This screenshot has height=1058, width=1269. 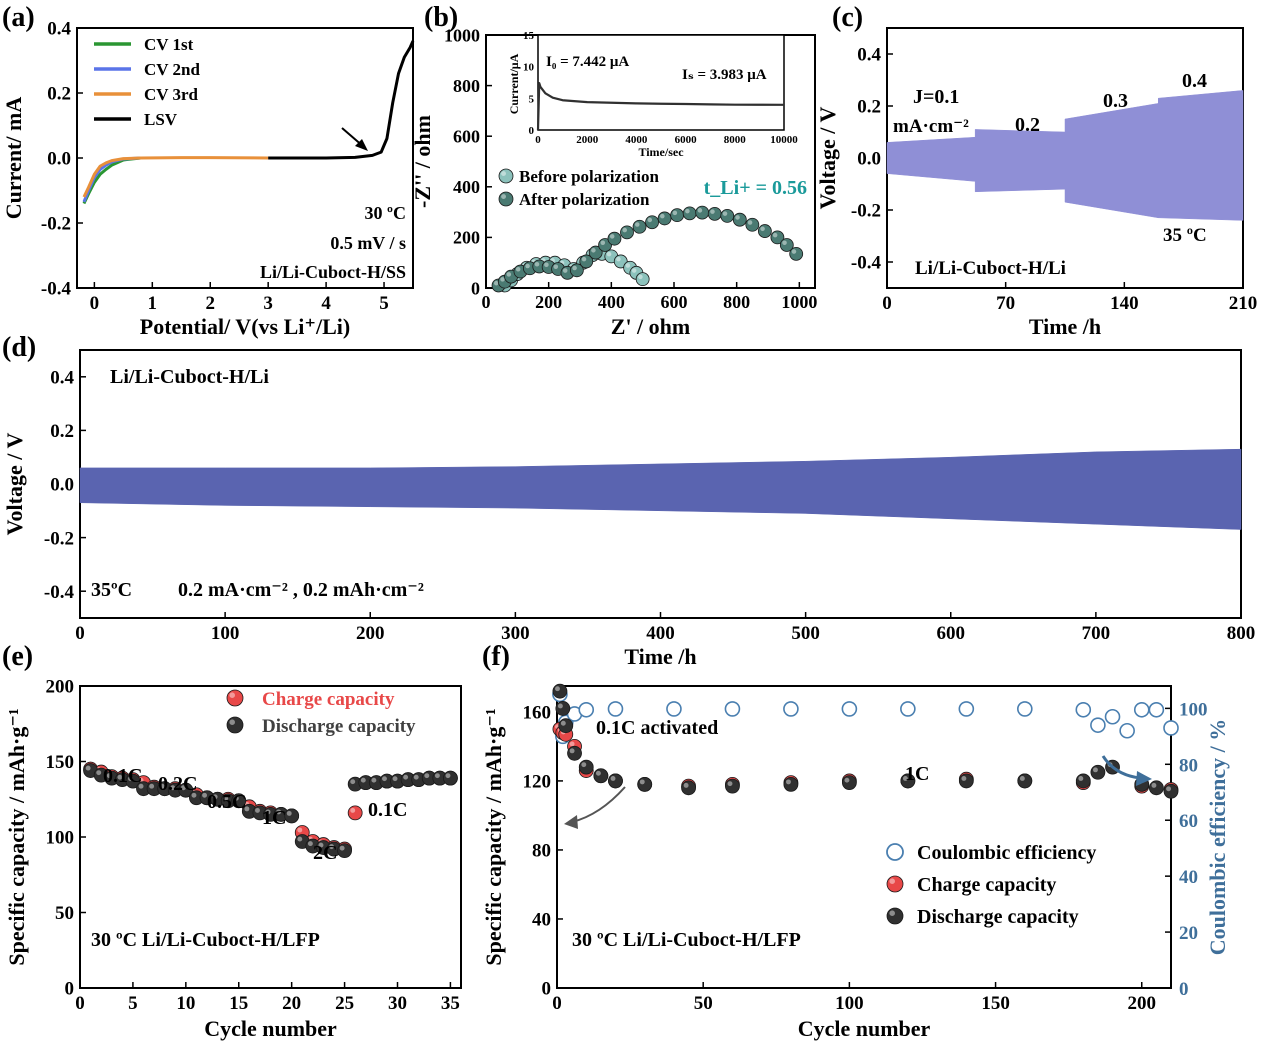 What do you see at coordinates (541, 920) in the screenshot?
I see `y-tick-label: 40` at bounding box center [541, 920].